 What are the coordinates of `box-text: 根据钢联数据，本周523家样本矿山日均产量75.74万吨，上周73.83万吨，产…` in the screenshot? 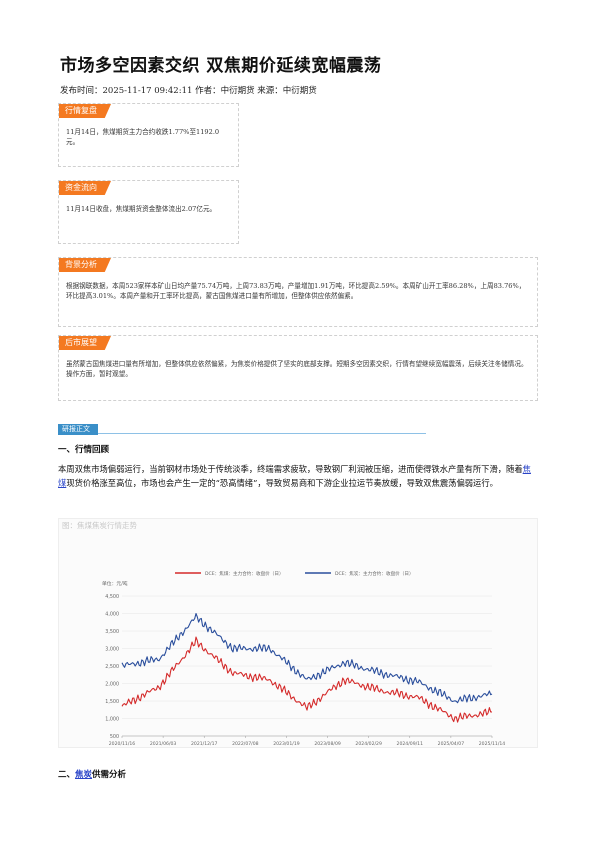 It's located at (296, 291).